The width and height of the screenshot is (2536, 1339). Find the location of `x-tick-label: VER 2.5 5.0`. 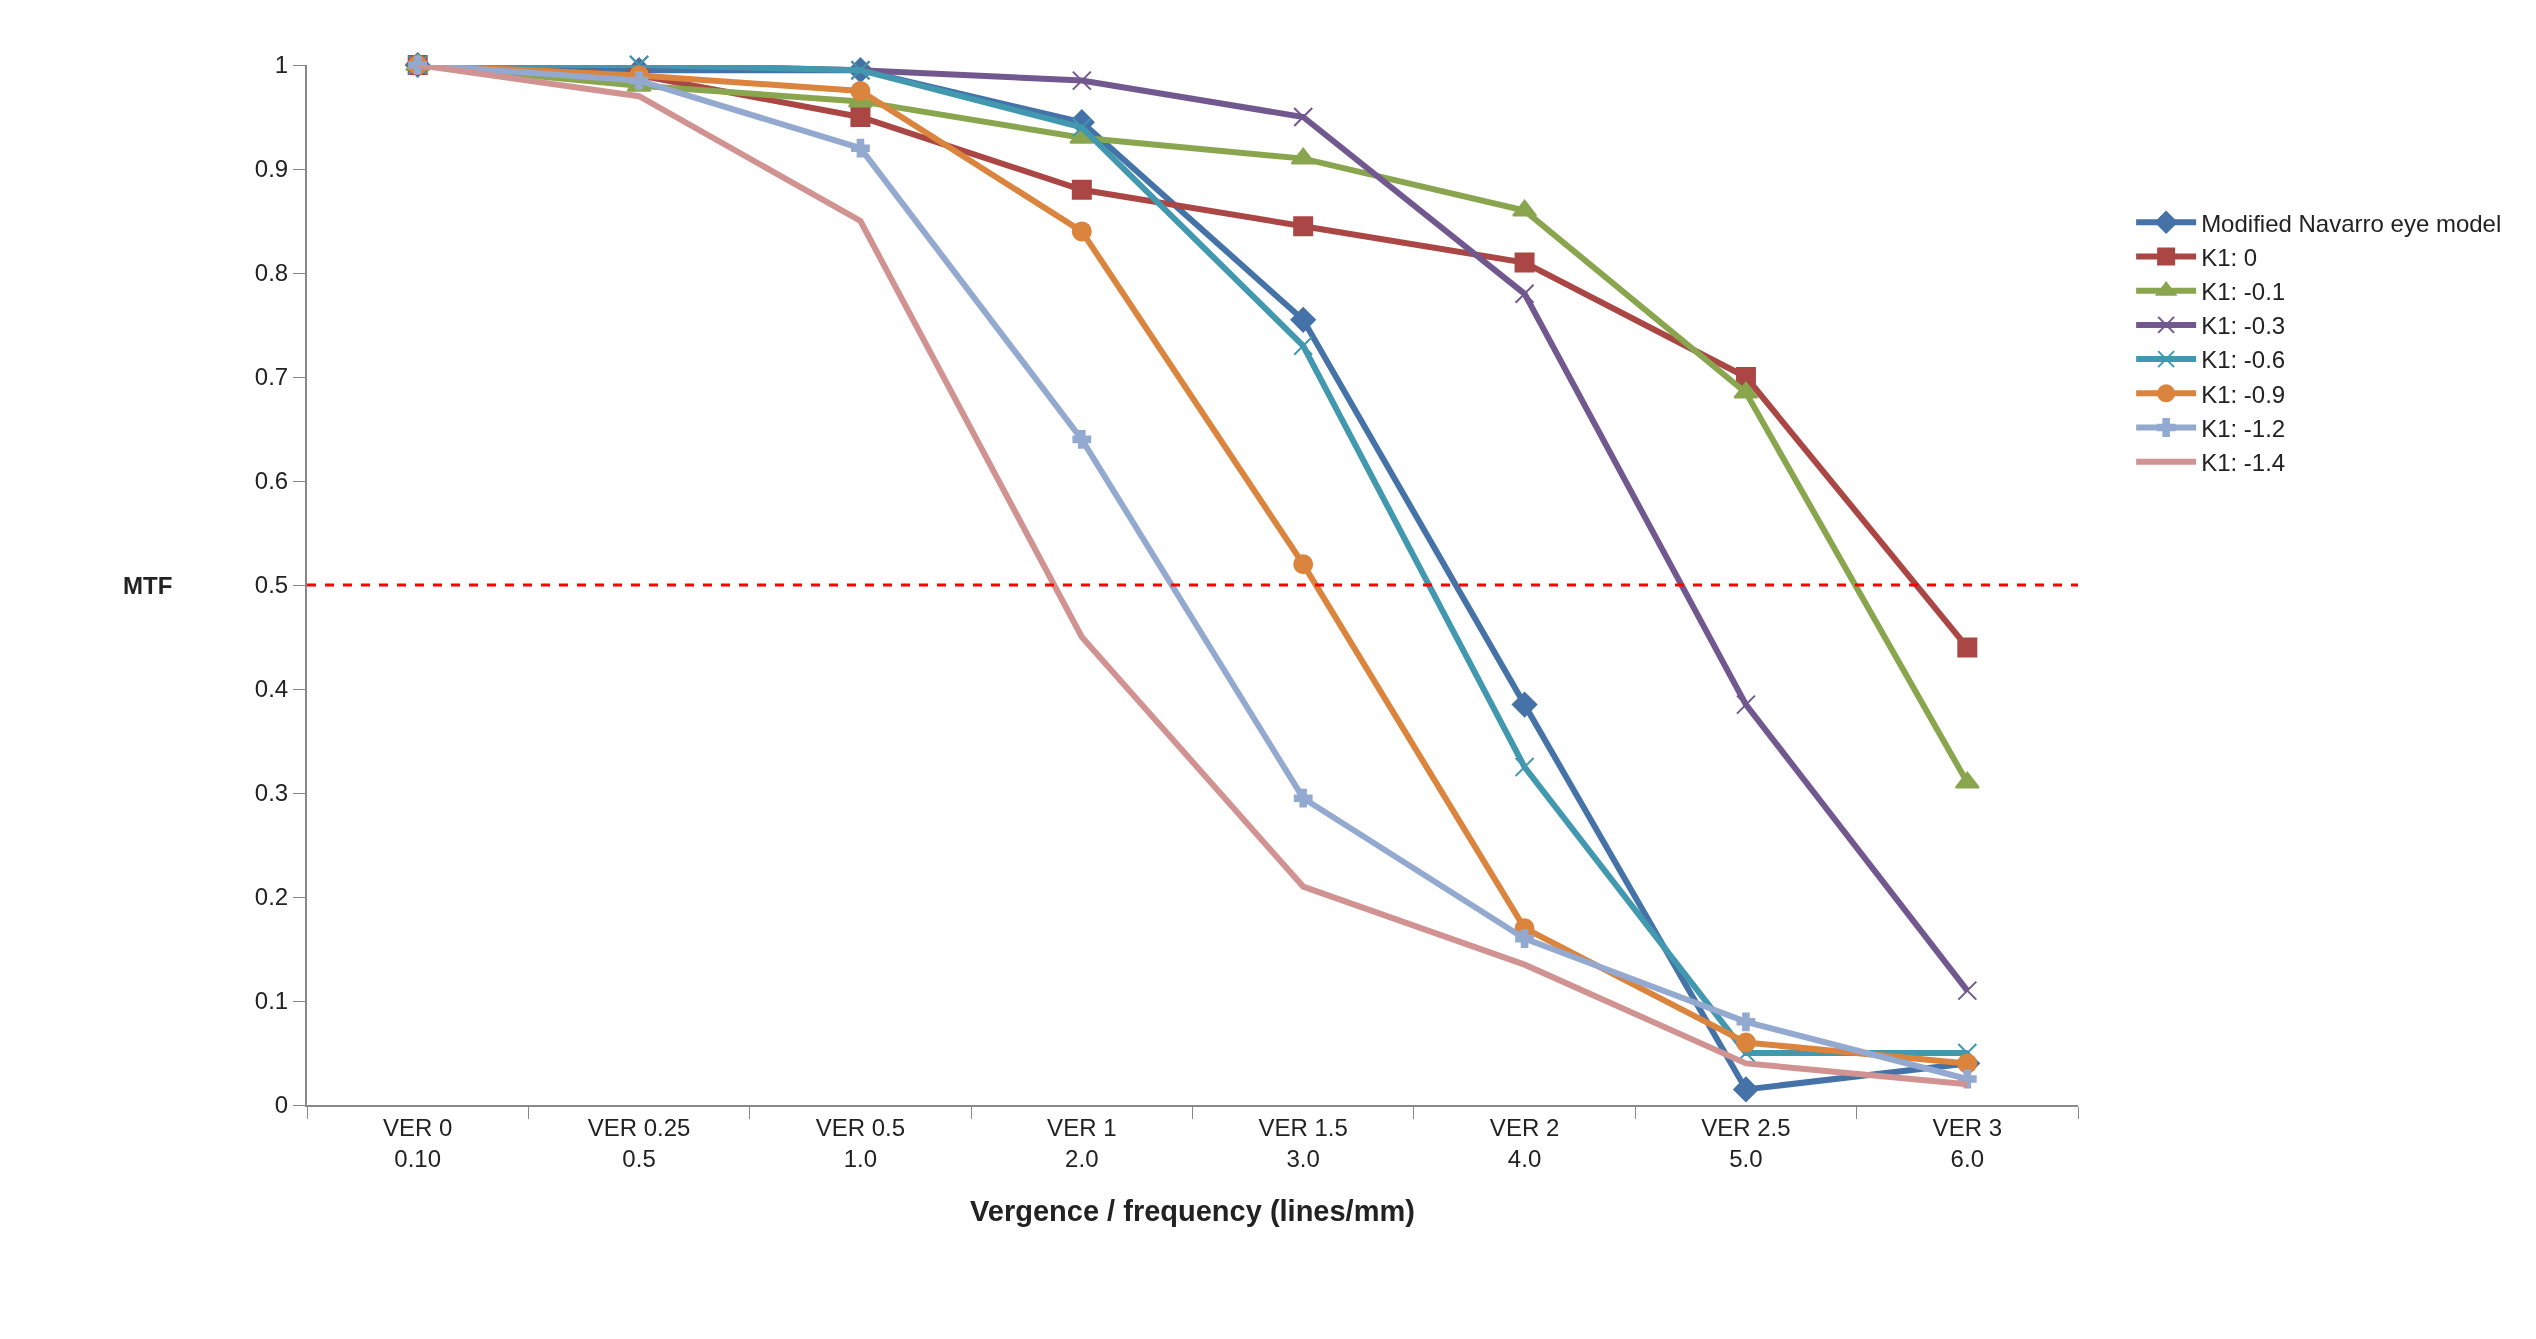

x-tick-label: VER 2.5 5.0 is located at coordinates (1746, 1142).